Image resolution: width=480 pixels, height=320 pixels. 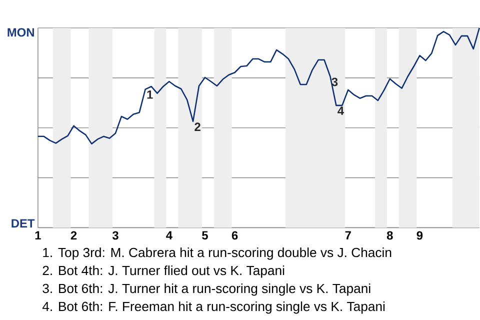 I want to click on annotation: 1, so click(x=150, y=94).